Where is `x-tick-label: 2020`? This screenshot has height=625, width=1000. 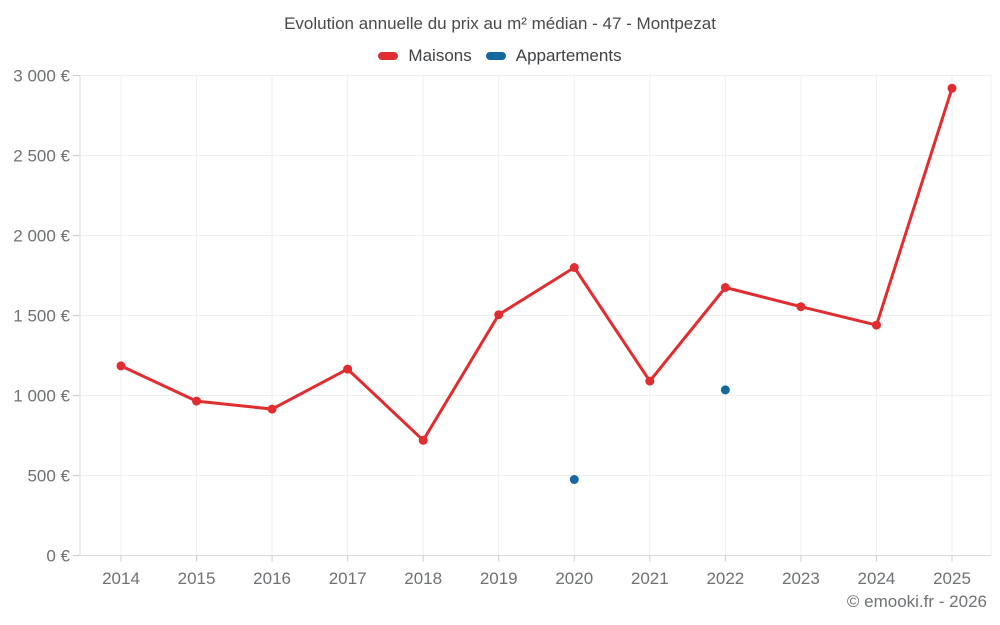 x-tick-label: 2020 is located at coordinates (574, 578).